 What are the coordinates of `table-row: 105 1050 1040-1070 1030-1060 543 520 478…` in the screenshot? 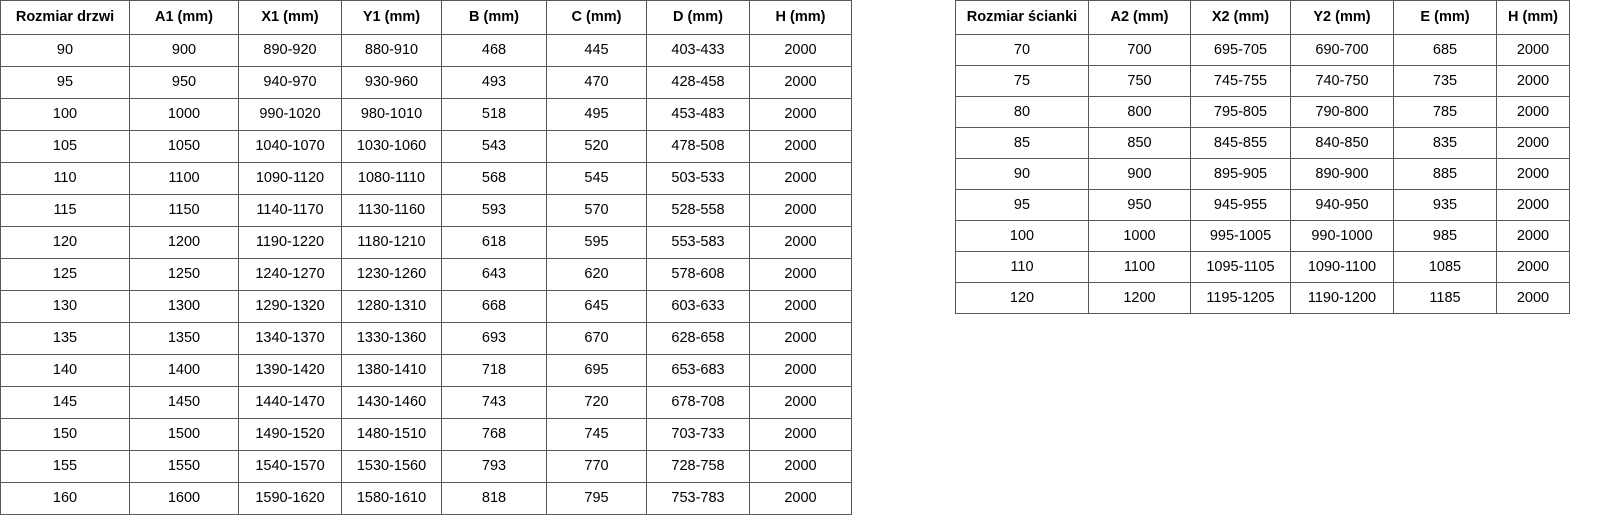 It's located at (426, 146).